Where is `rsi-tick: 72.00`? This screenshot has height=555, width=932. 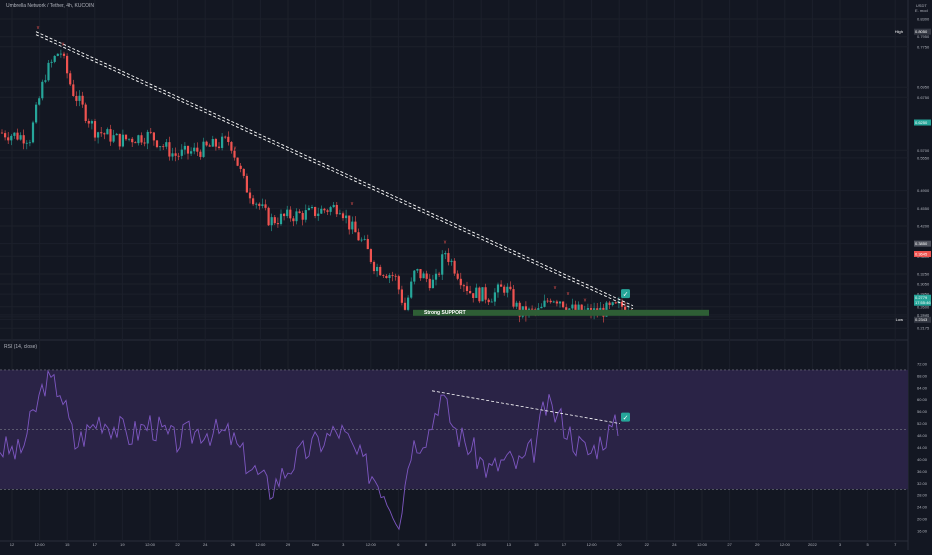
rsi-tick: 72.00 is located at coordinates (922, 363).